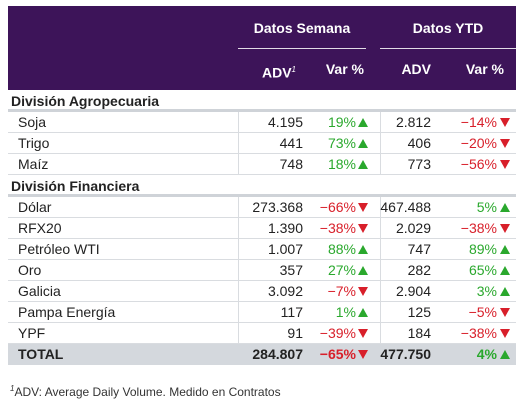  What do you see at coordinates (59, 249) in the screenshot?
I see `row-name: Petróleo WTI` at bounding box center [59, 249].